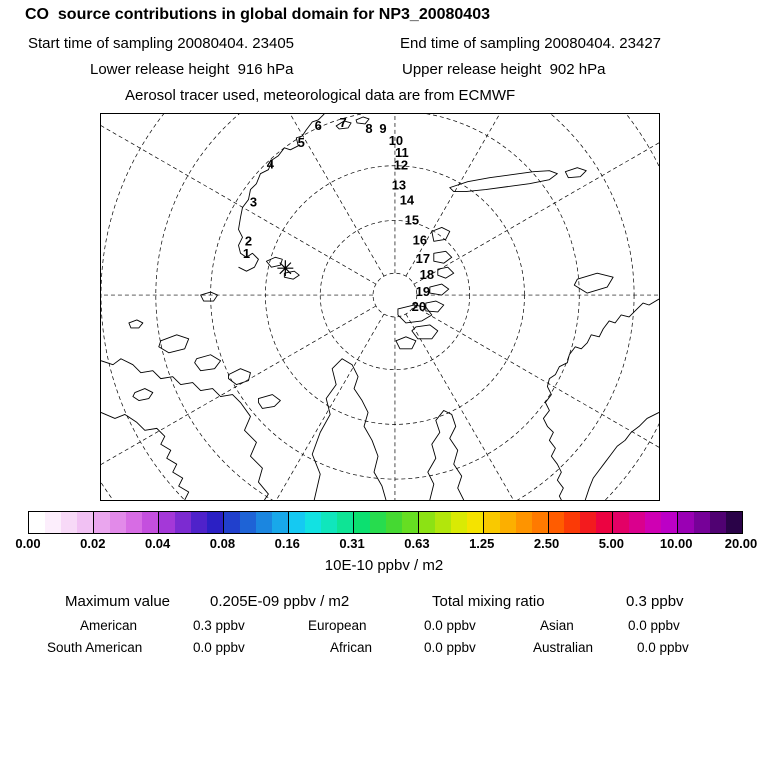 The height and width of the screenshot is (768, 768). What do you see at coordinates (157, 543) in the screenshot?
I see `colorbar-tick-label: 0.04` at bounding box center [157, 543].